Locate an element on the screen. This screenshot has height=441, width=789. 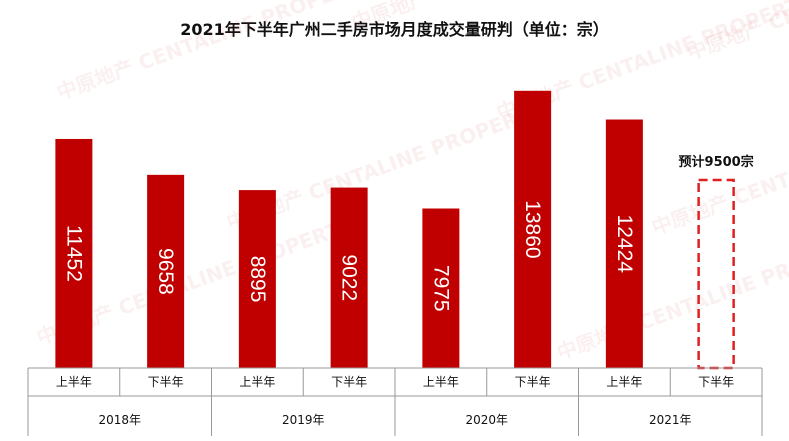
bar-value-label: 13860 is located at coordinates (532, 229).